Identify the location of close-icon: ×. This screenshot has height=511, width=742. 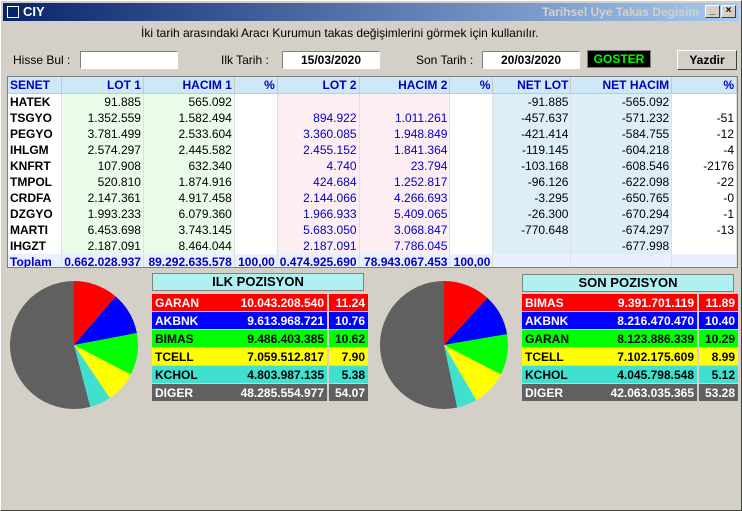
(728, 11).